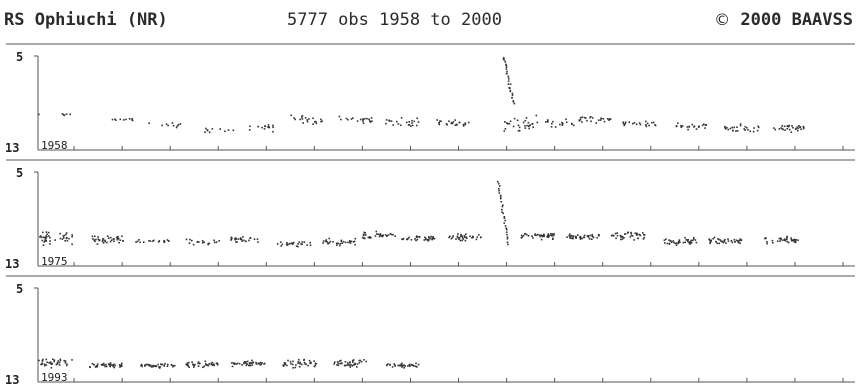 Image resolution: width=861 pixels, height=387 pixels. What do you see at coordinates (54, 145) in the screenshot?
I see `panel-start-year: 1958` at bounding box center [54, 145].